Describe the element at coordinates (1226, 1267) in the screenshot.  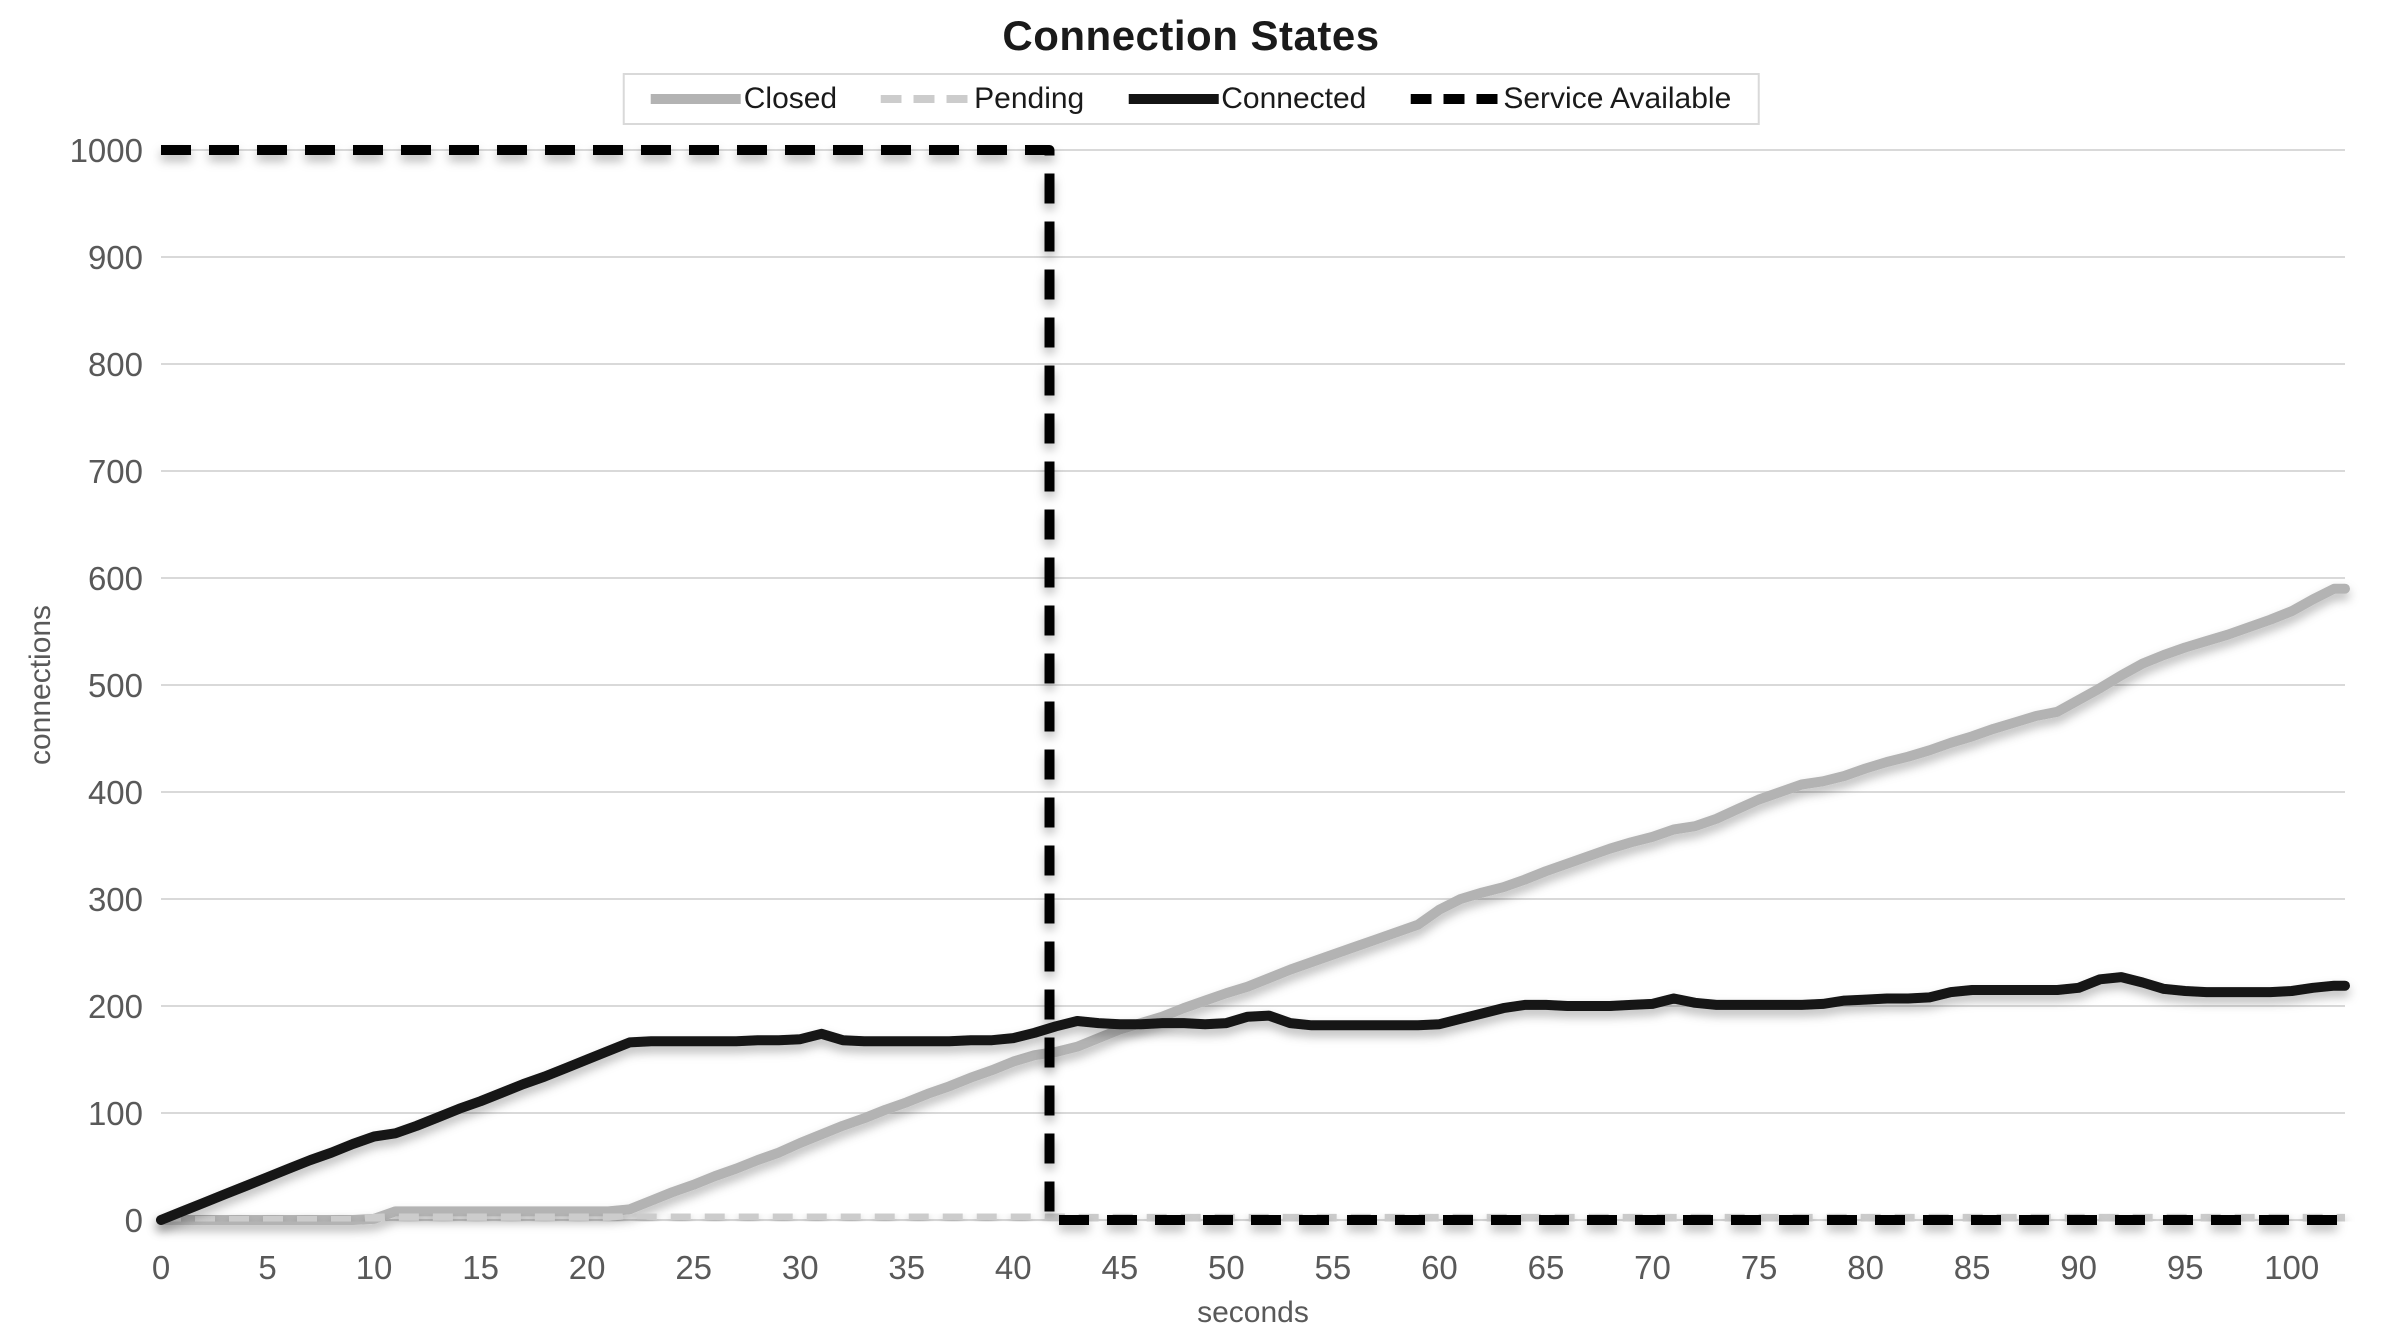
I see `x-tick-label-50: 50` at that location.